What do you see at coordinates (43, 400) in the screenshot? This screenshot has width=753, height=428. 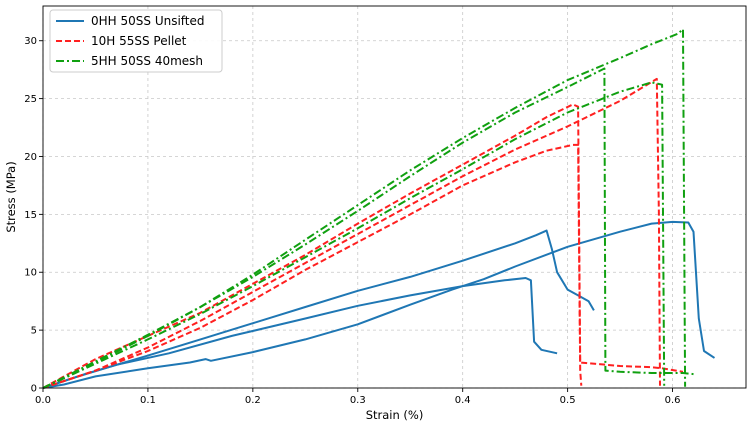 I see `x-tick-label: 0.0` at bounding box center [43, 400].